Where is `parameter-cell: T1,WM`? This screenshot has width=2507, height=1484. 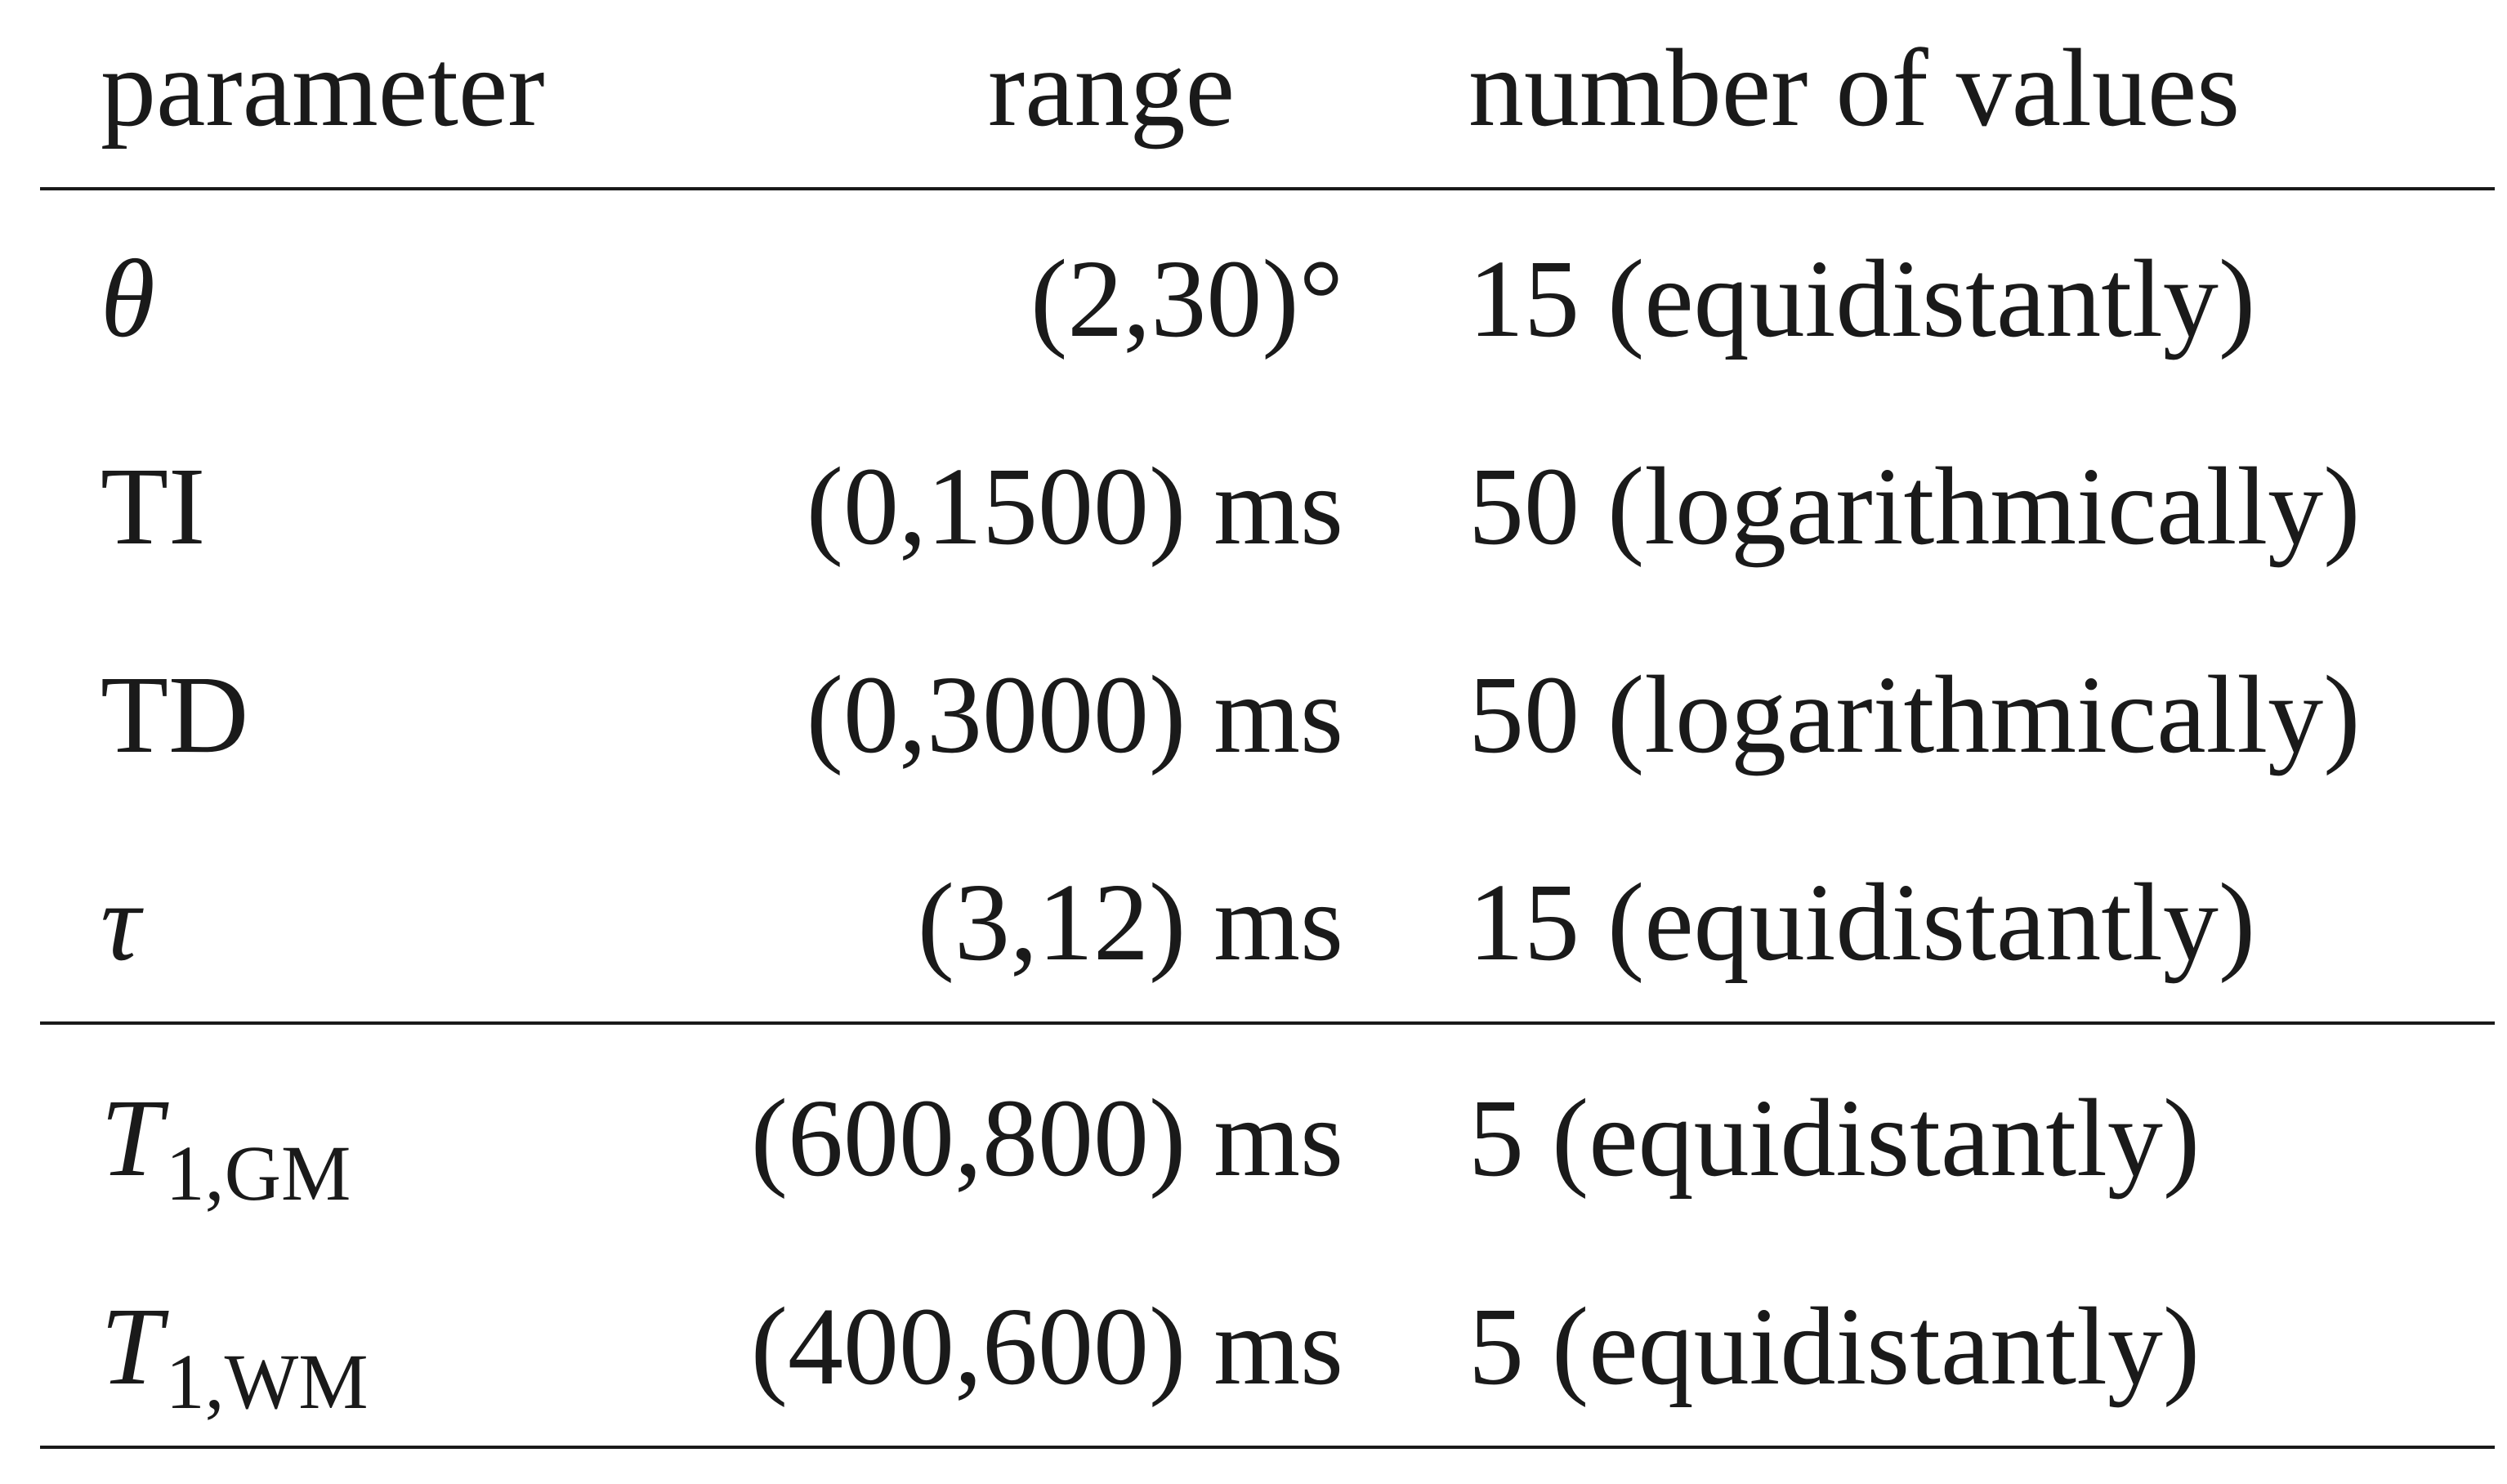
parameter-cell: T1,WM is located at coordinates (235, 1355).